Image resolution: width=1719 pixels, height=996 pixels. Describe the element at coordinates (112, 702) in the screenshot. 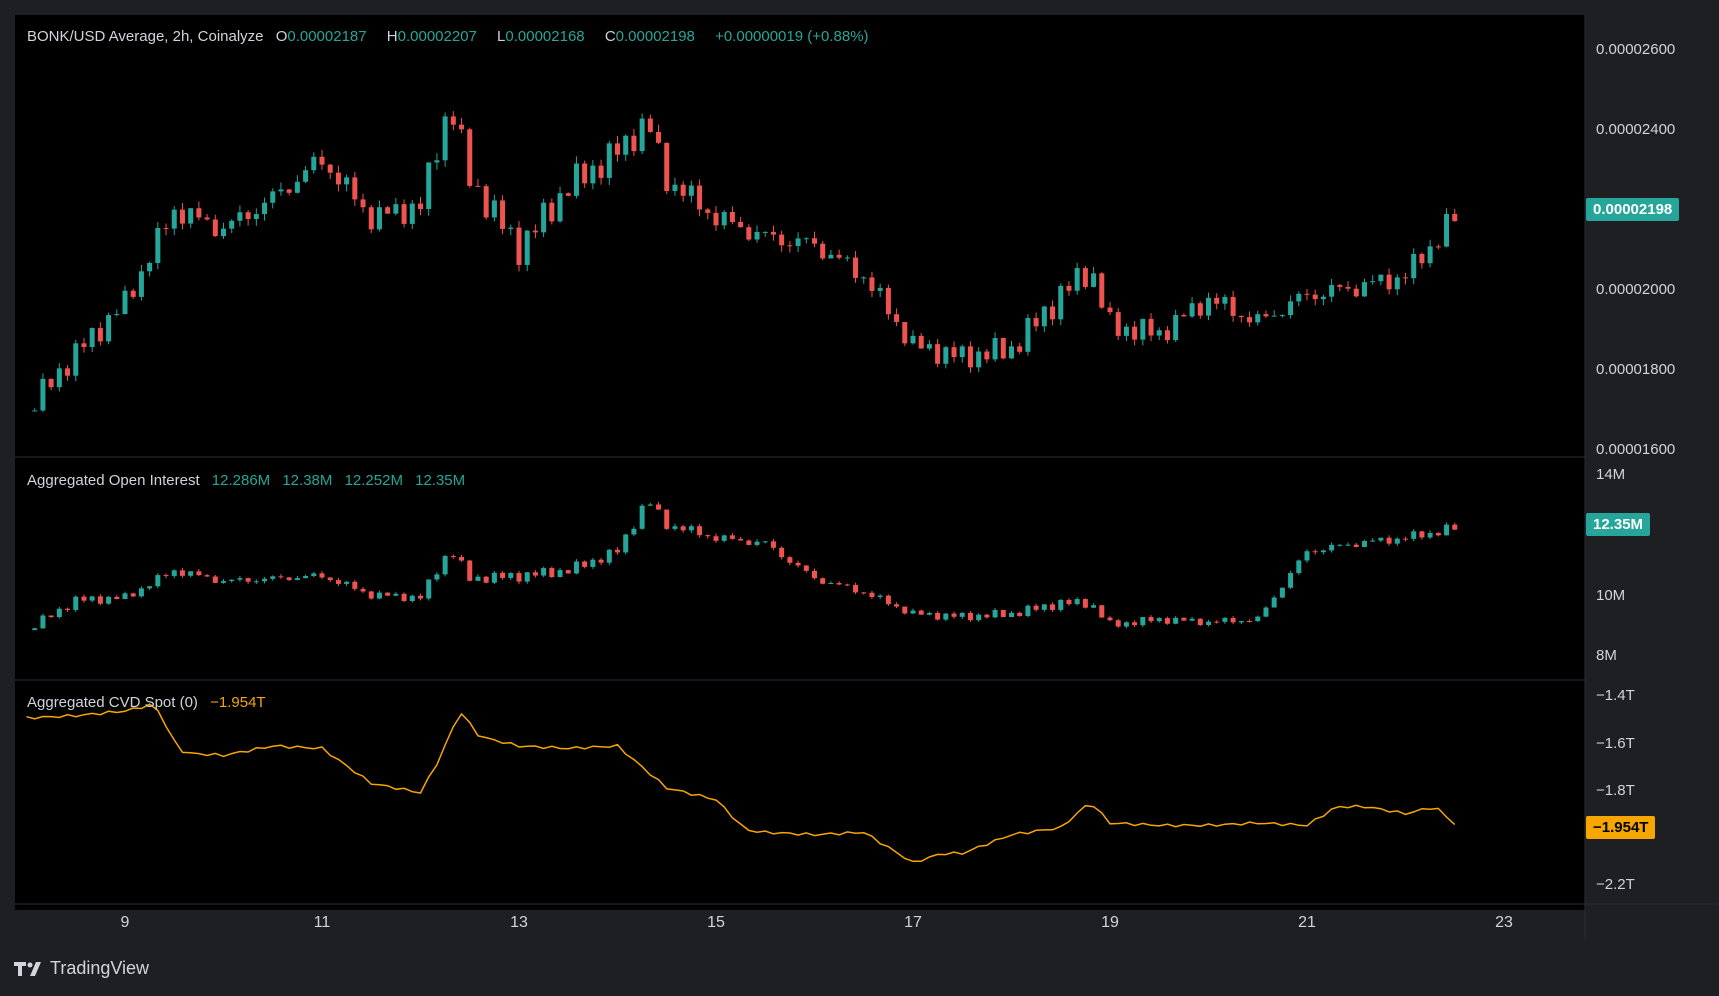

I see `cvd-title: Aggregated CVD Spot (0)` at that location.